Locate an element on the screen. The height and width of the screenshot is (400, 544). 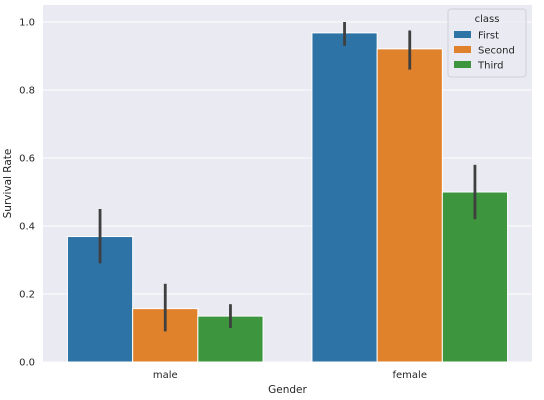
legend-label-second: Second is located at coordinates (496, 51).